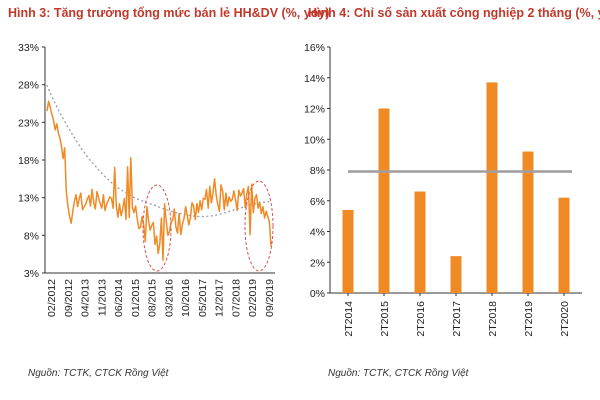  Describe the element at coordinates (314, 140) in the screenshot. I see `y-tick-label: 10%` at that location.